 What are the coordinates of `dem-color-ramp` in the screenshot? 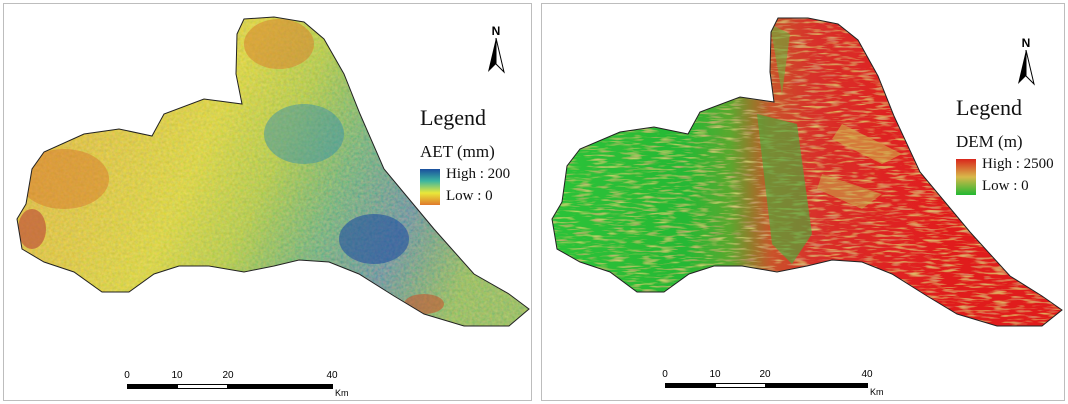 It's located at (966, 177).